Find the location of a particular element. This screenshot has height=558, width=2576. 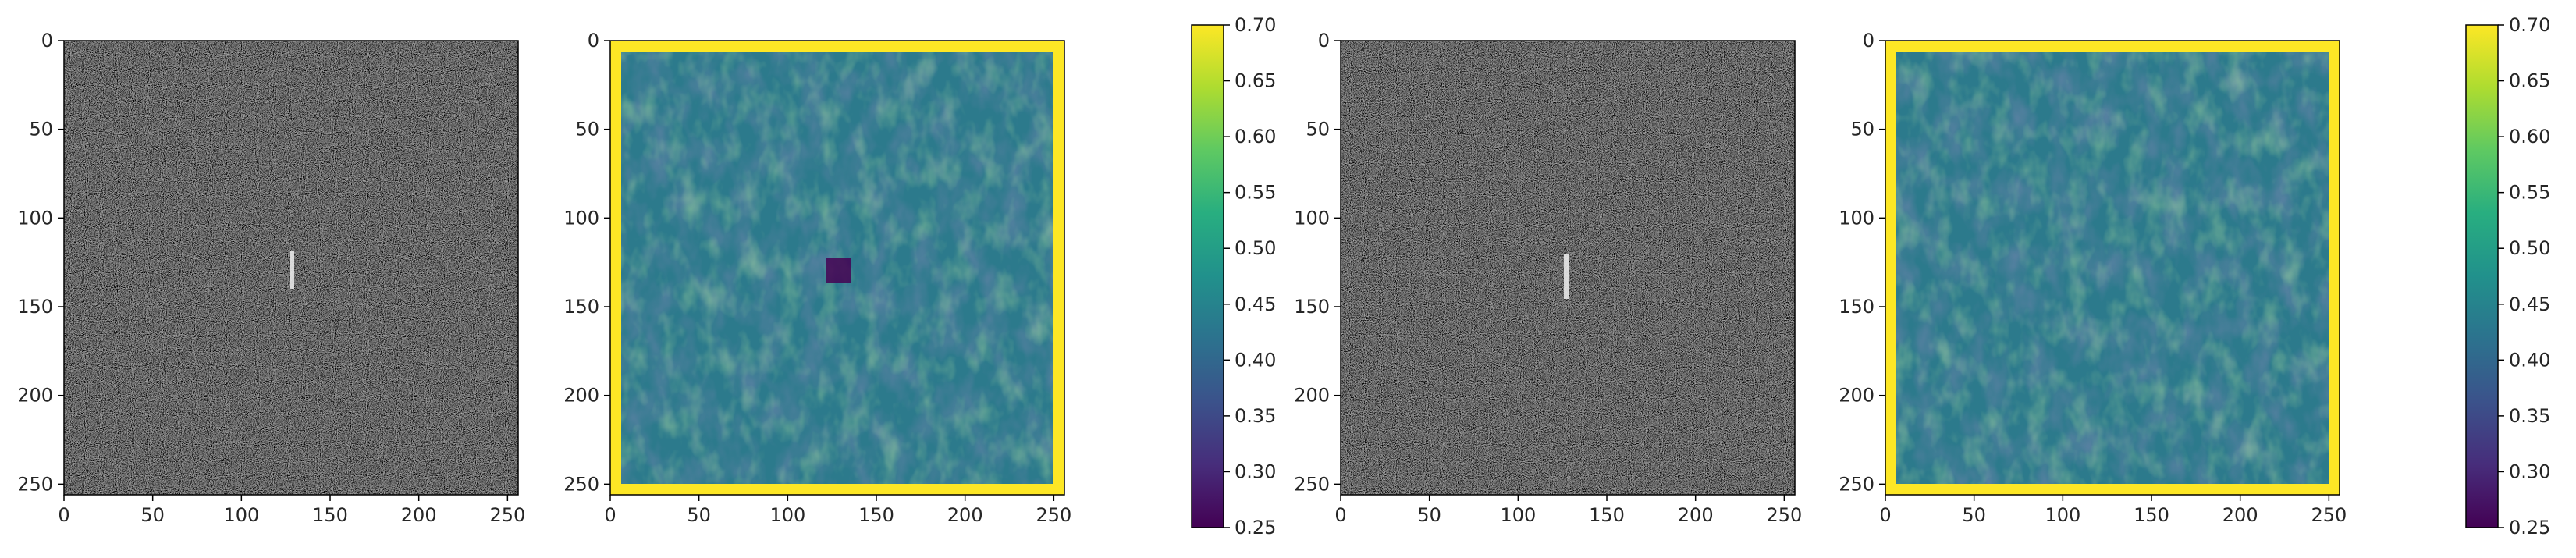

panel-2-viridis-image is located at coordinates (837, 268).